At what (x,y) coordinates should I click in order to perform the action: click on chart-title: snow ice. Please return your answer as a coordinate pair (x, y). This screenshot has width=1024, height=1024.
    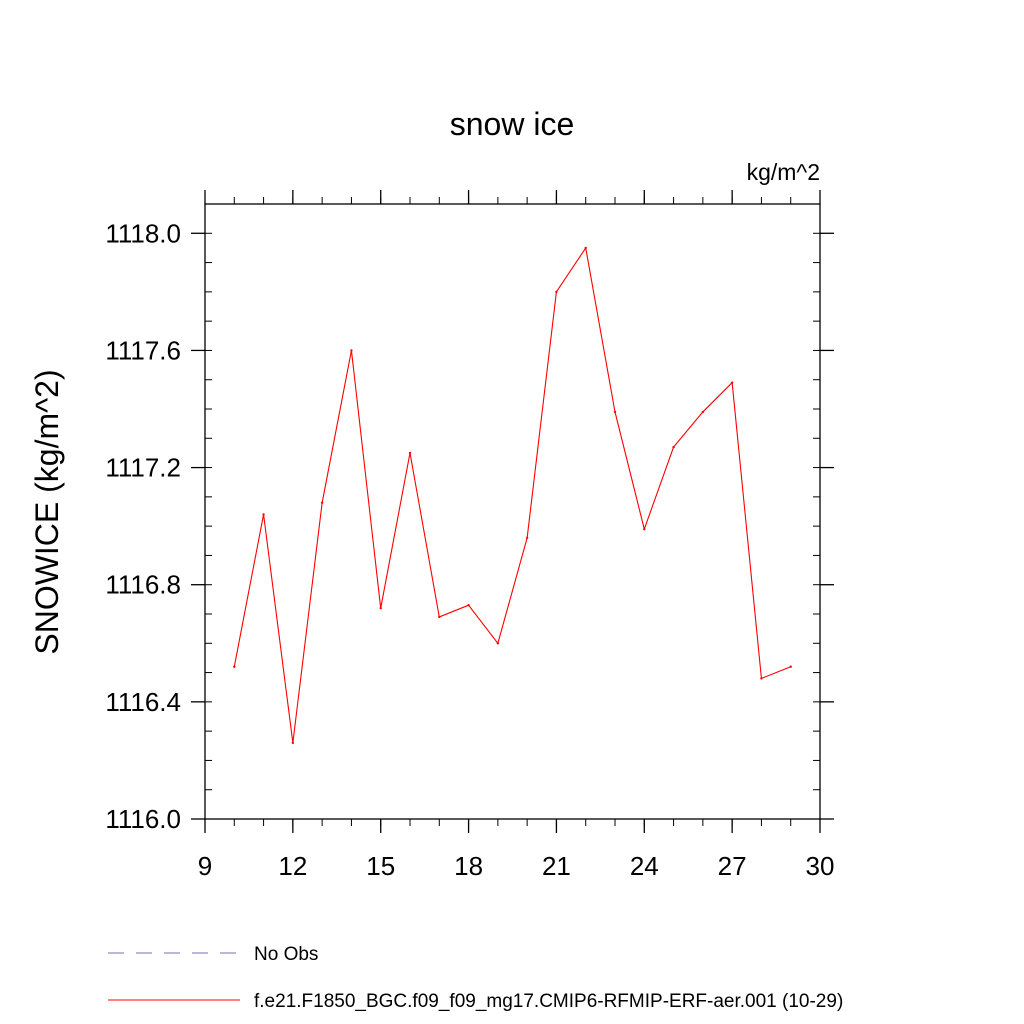
    Looking at the image, I should click on (512, 124).